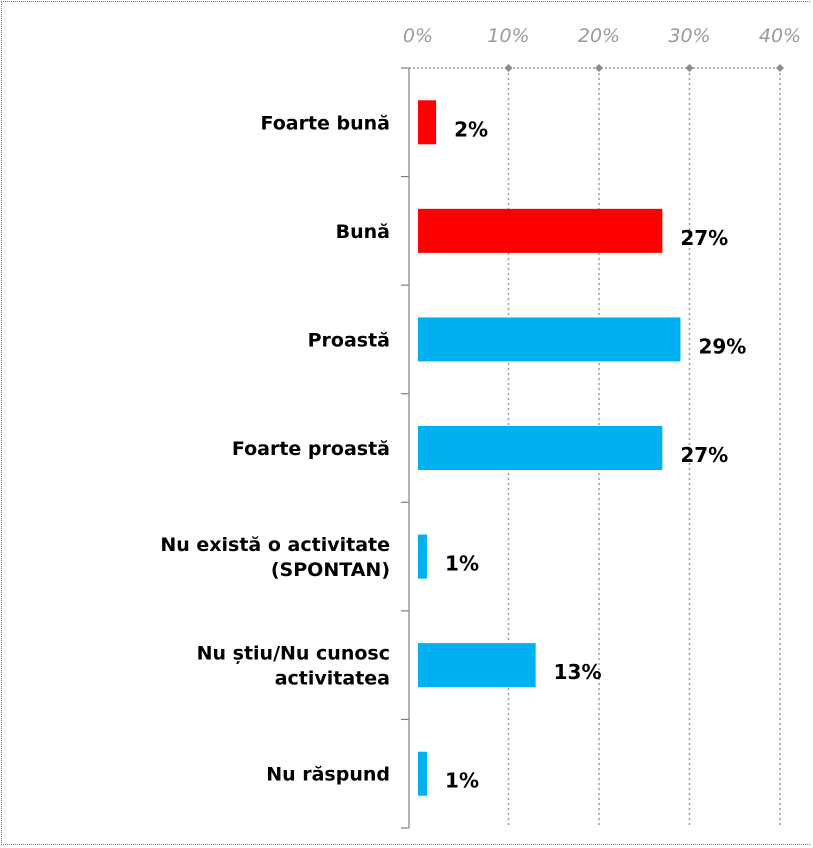 The height and width of the screenshot is (848, 813). Describe the element at coordinates (349, 340) in the screenshot. I see `category-label: Proastă` at that location.